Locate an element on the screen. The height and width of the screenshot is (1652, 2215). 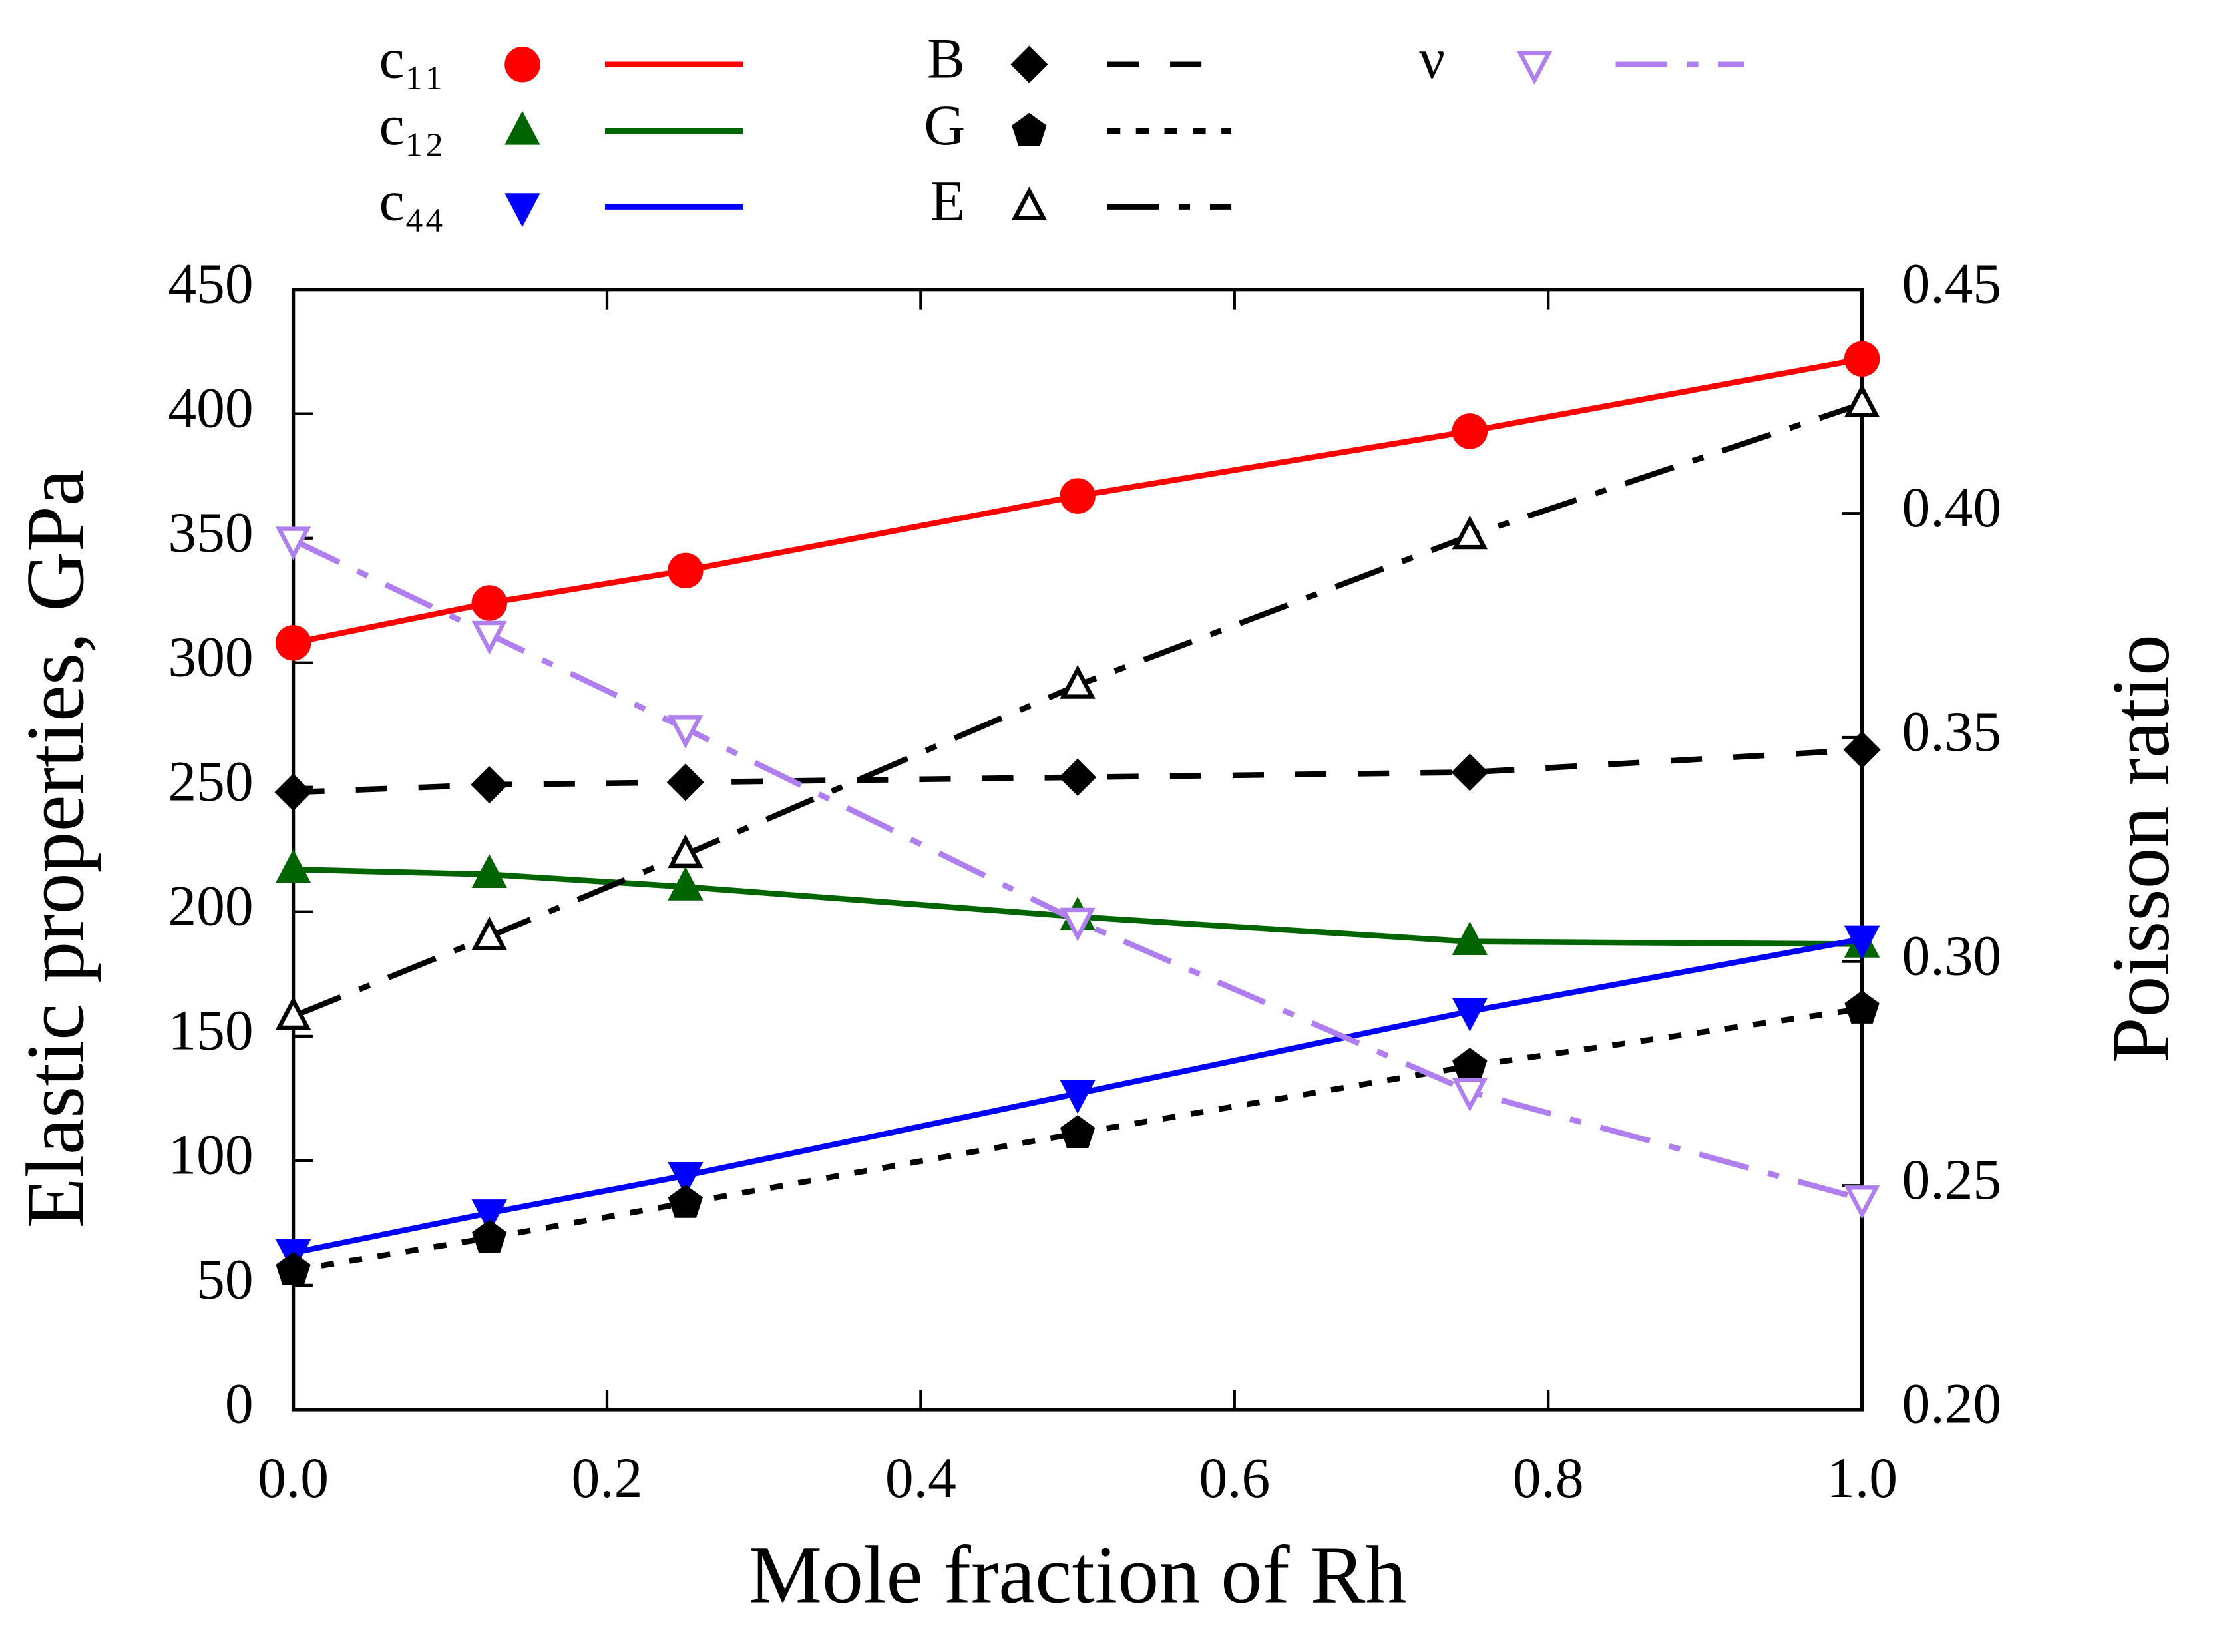
legend-label: G is located at coordinates (944, 125).